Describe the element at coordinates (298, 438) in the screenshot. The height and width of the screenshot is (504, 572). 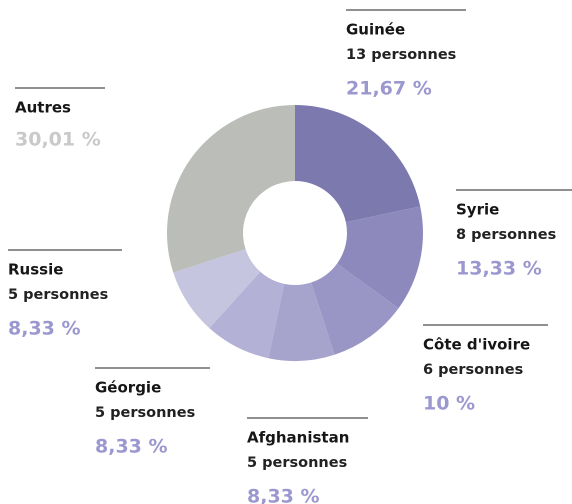
I see `slice-name: Afghanistan` at that location.